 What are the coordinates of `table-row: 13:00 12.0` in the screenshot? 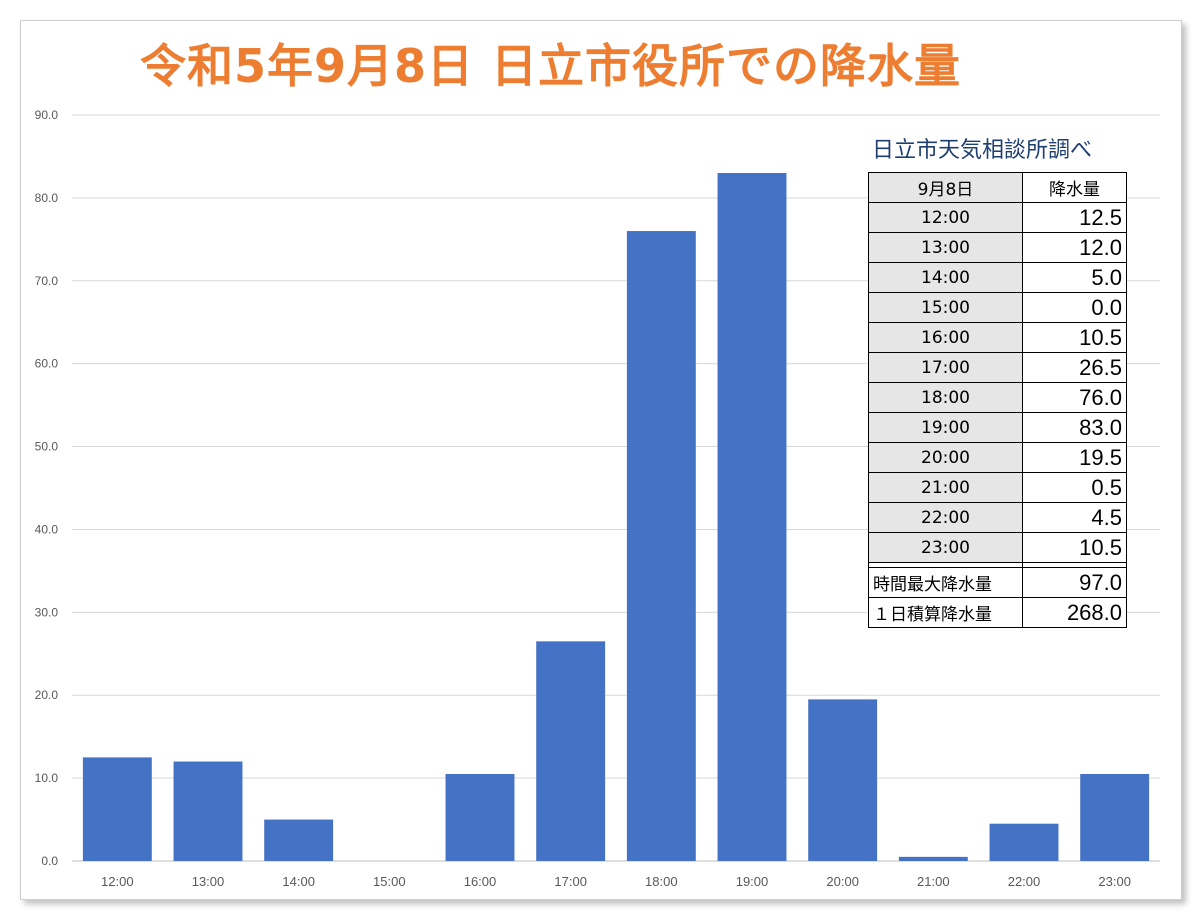 It's located at (997, 247).